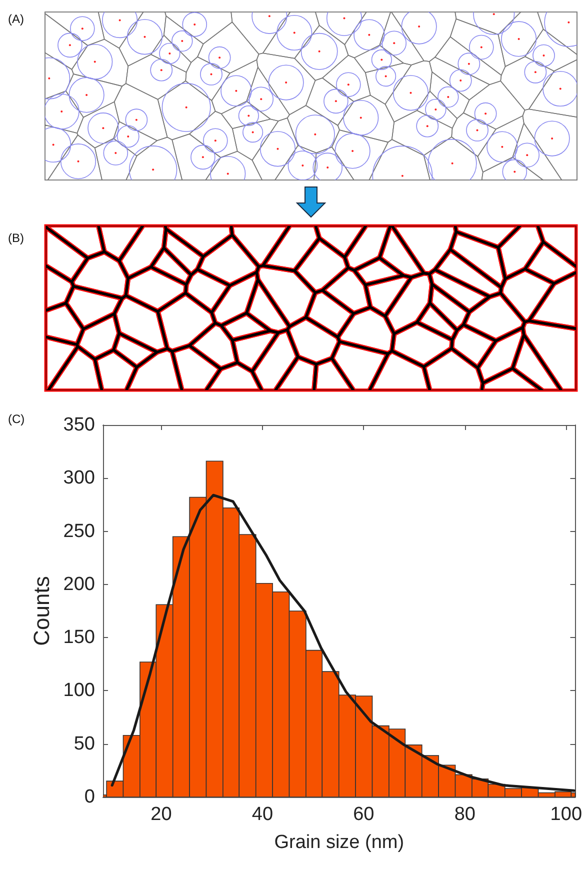 The image size is (585, 870). What do you see at coordinates (79, 691) in the screenshot?
I see `y-tick-label: 100` at bounding box center [79, 691].